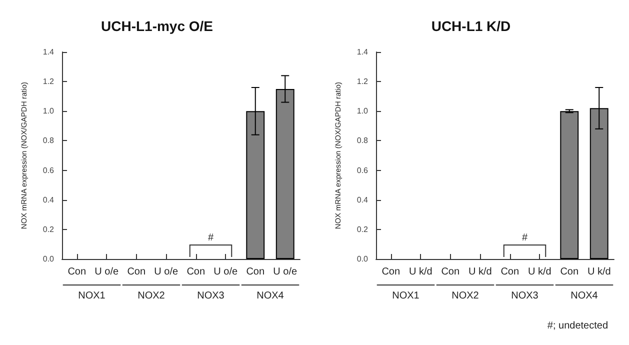 This screenshot has height=345, width=629. Describe the element at coordinates (471, 26) in the screenshot. I see `chart-title: UCH-L1 K/D` at that location.